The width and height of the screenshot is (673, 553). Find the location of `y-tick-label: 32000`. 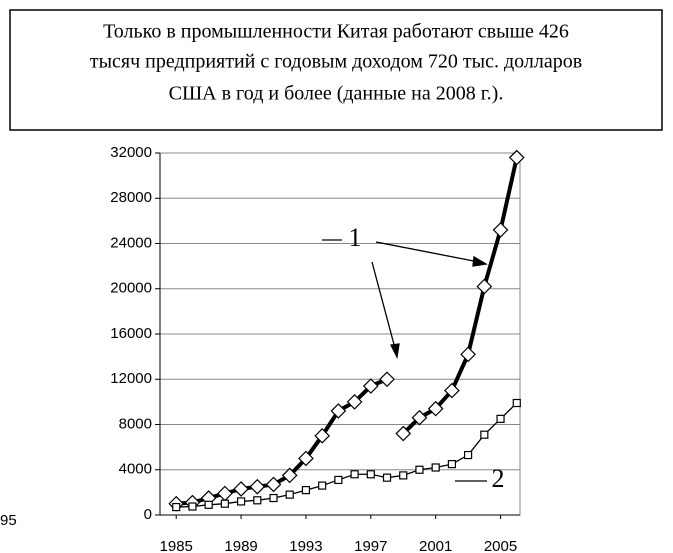

y-tick-label: 32000 is located at coordinates (131, 152).